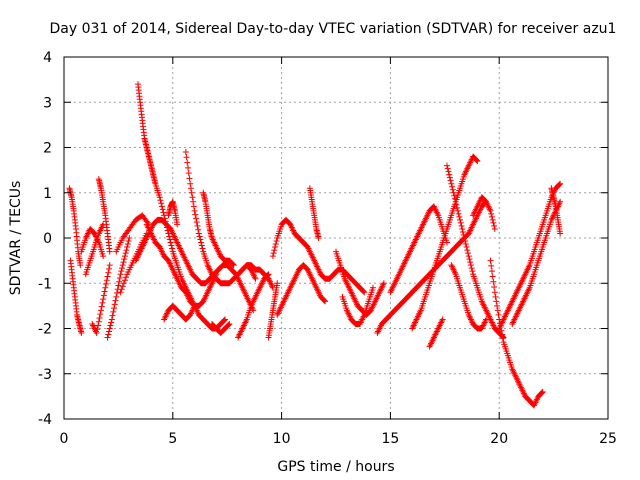 The height and width of the screenshot is (480, 640). Describe the element at coordinates (390, 439) in the screenshot. I see `x-tick-label: 15` at that location.